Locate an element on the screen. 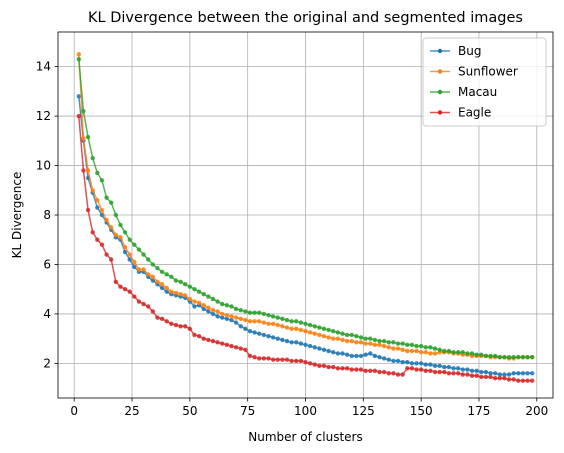 This screenshot has height=453, width=564. y-tick-label: 8 is located at coordinates (47, 215).